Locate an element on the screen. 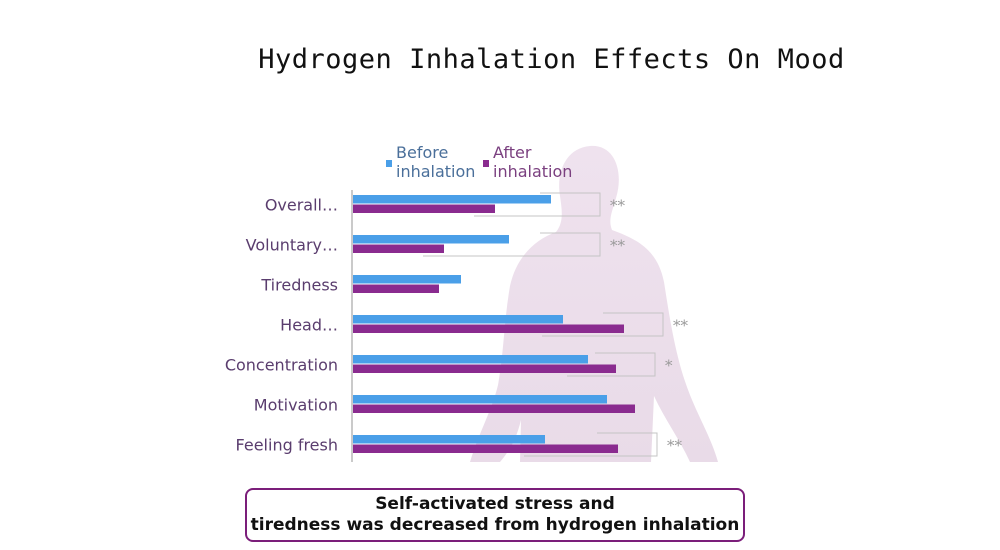 This screenshot has width=1000, height=550. category-label: Motivation is located at coordinates (296, 405).